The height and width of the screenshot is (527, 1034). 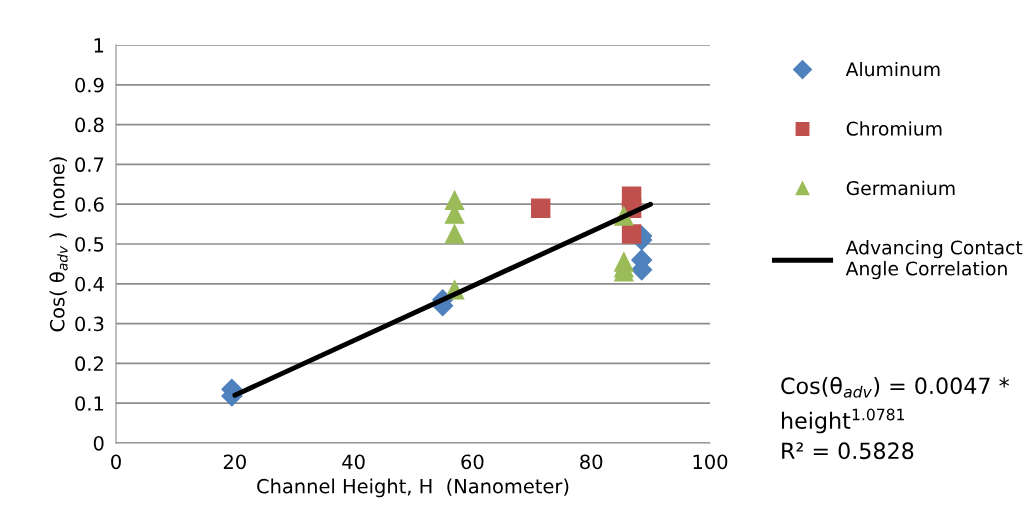 What do you see at coordinates (89, 364) in the screenshot?
I see `y-tick-label: 0.2` at bounding box center [89, 364].